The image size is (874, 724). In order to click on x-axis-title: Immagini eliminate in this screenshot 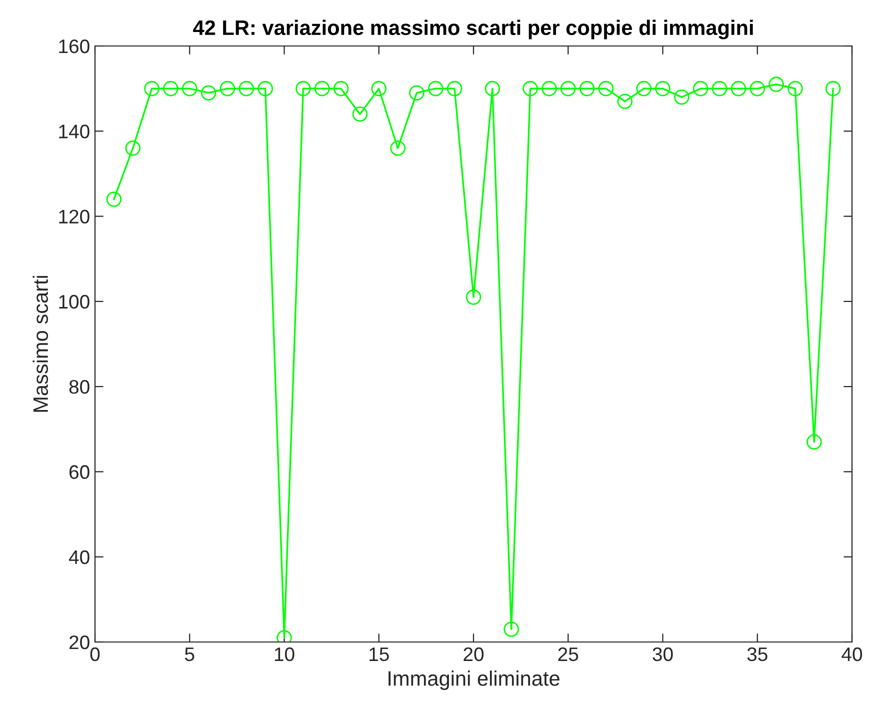, I will do `click(474, 680)`.